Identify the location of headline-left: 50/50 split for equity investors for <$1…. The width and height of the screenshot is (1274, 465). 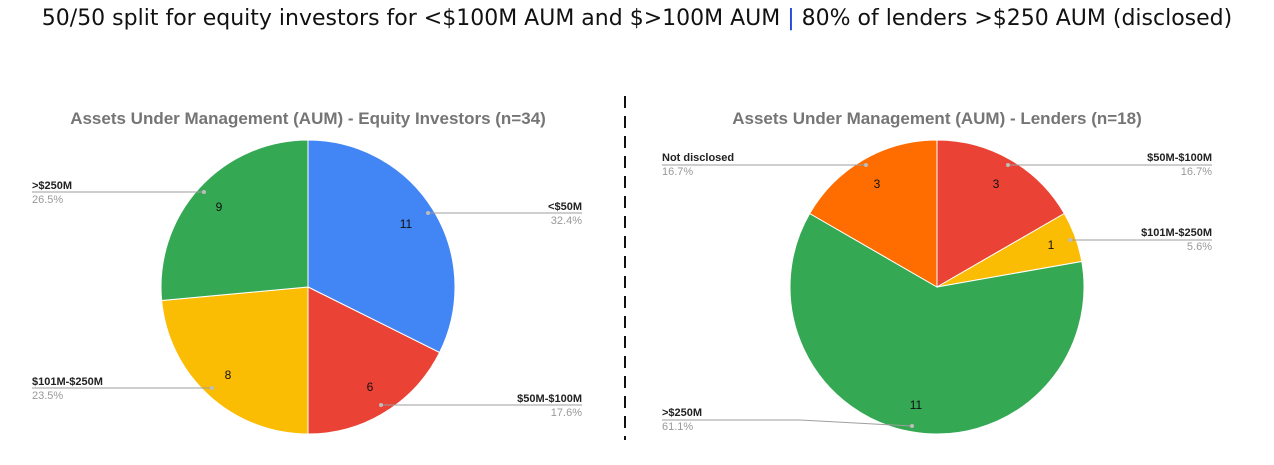
(411, 18).